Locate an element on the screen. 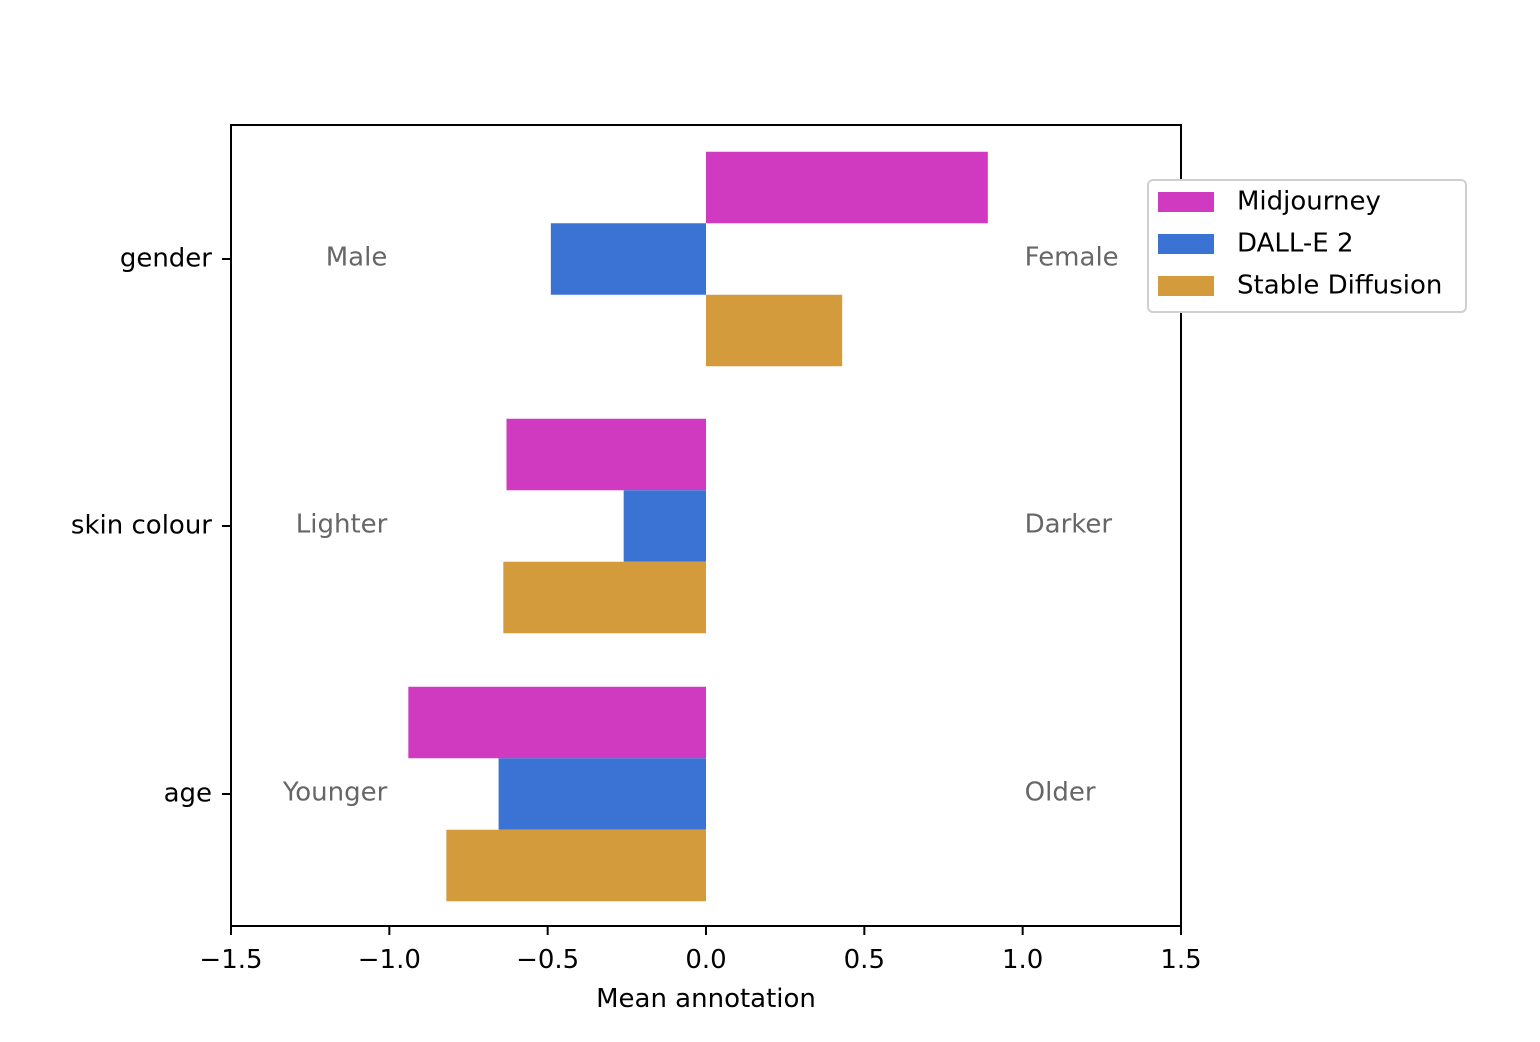 Image resolution: width=1540 pixels, height=1042 pixels. y-tick-label-skin-colour: skin colour is located at coordinates (141, 526).